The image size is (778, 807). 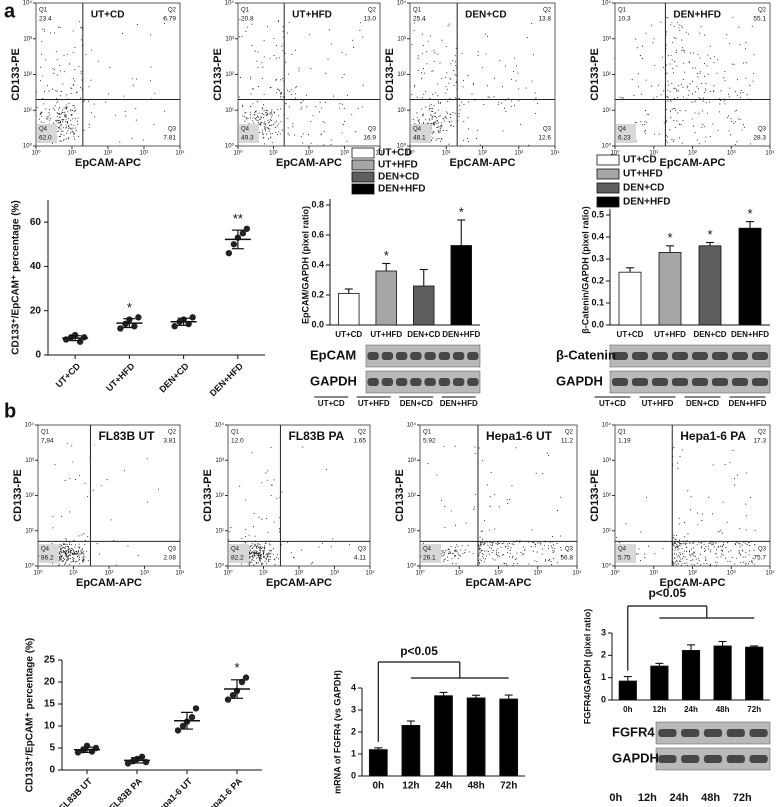 I want to click on bar, so click(x=443, y=736).